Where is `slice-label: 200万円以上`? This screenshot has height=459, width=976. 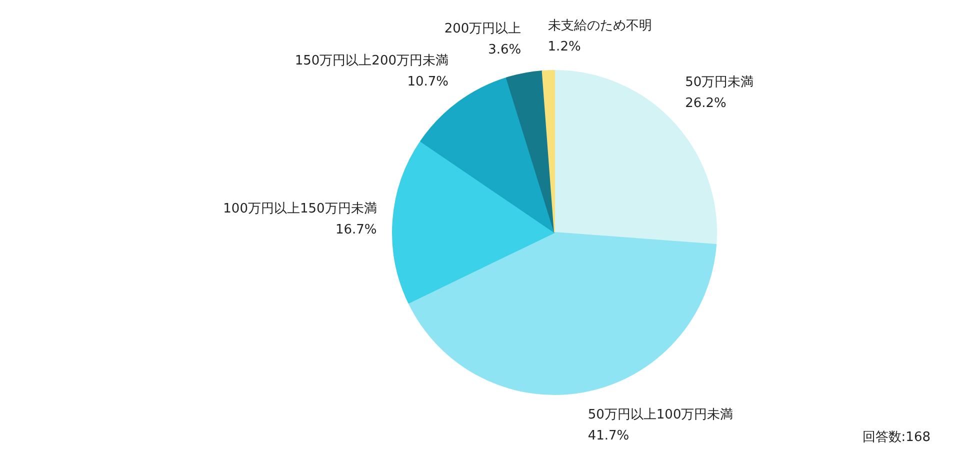
slice-label: 200万円以上 is located at coordinates (483, 28).